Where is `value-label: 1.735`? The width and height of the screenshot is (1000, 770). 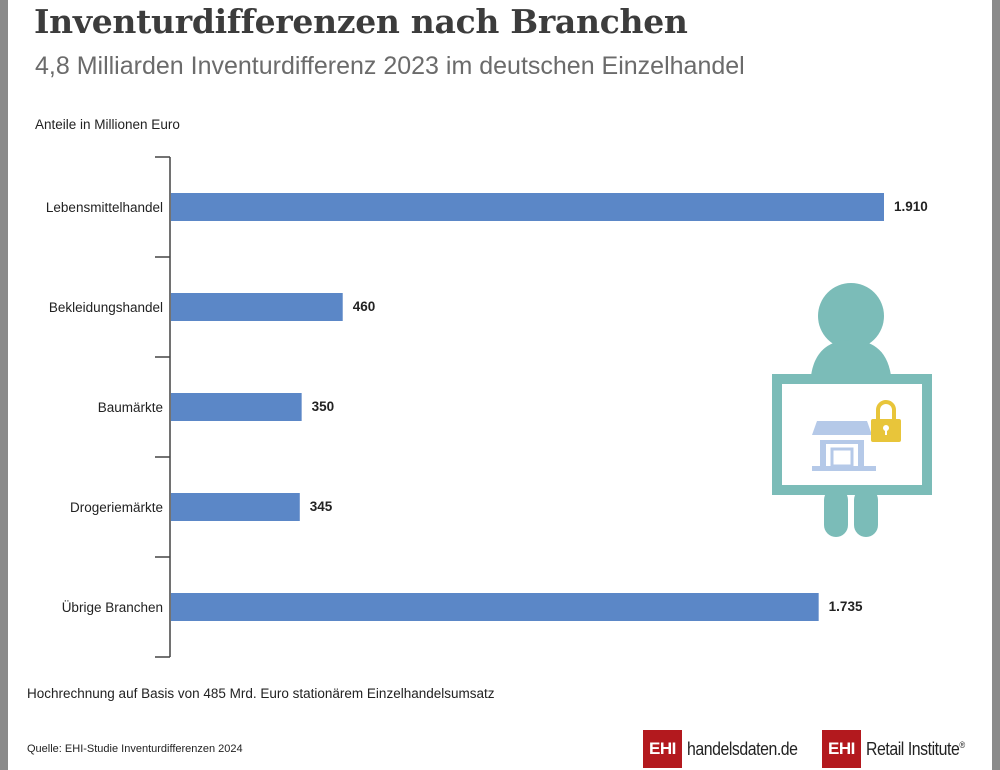
value-label: 1.735 is located at coordinates (846, 606).